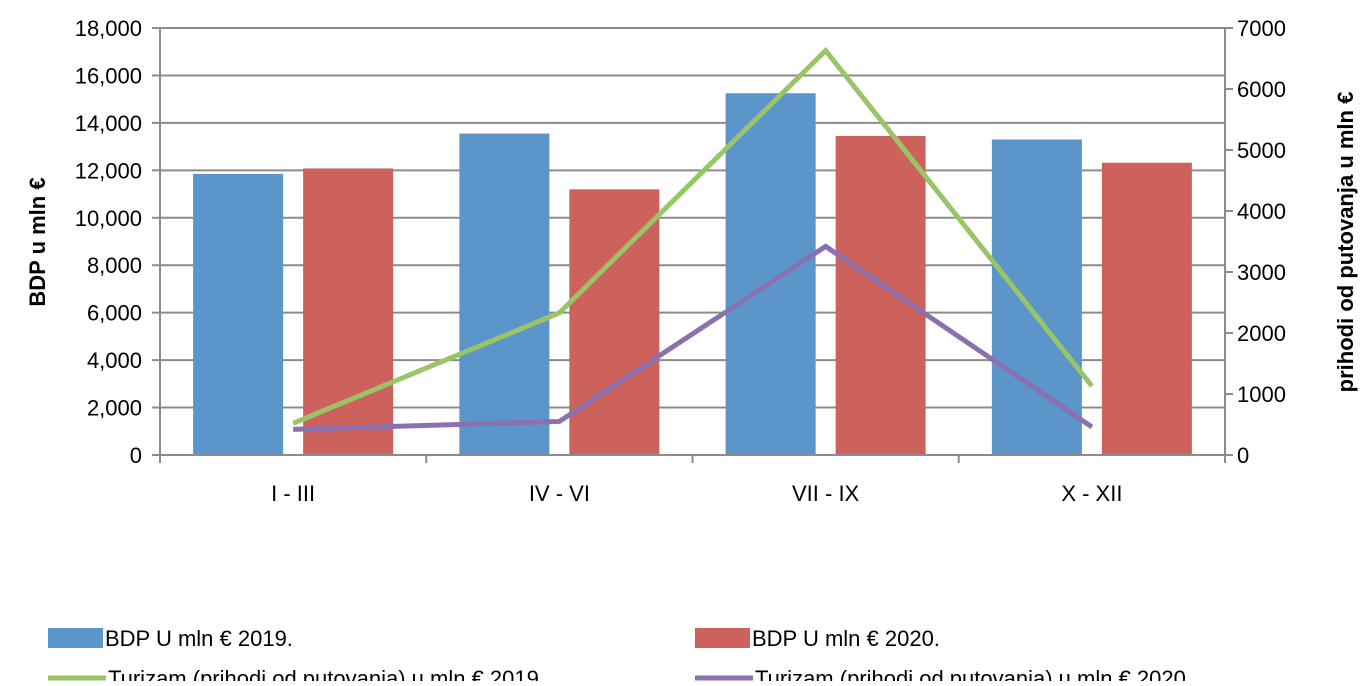  Describe the element at coordinates (1261, 28) in the screenshot. I see `y2-tick-label: 7000` at that location.